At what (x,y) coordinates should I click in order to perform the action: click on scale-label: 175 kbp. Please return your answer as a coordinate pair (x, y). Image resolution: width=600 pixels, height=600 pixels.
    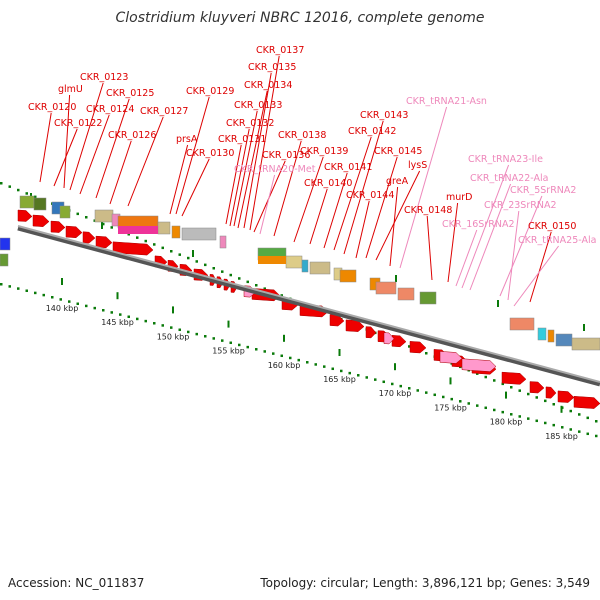
    Looking at the image, I should click on (450, 407).